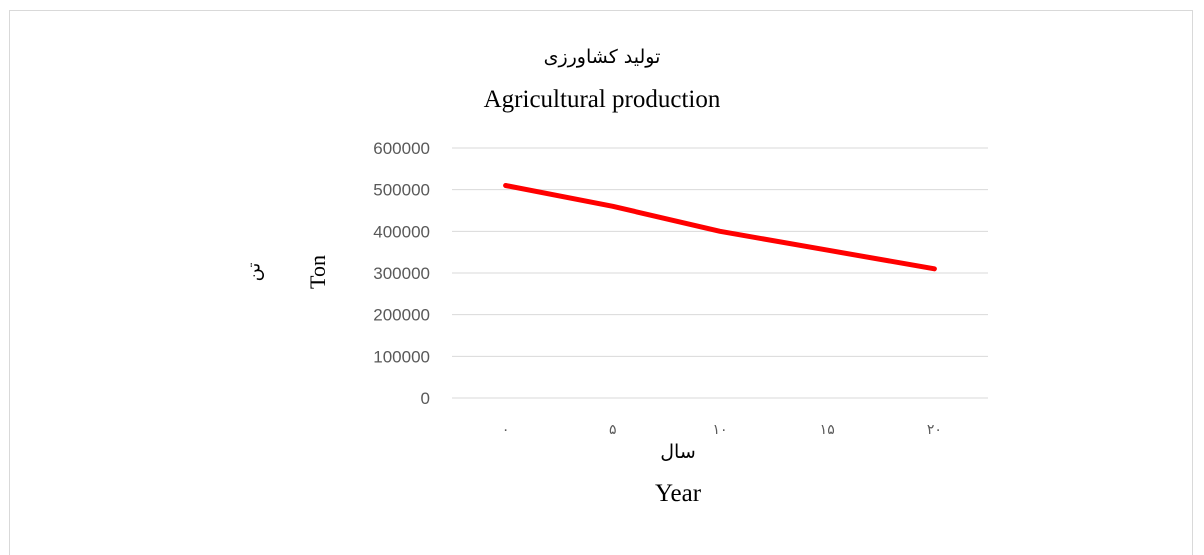 This screenshot has width=1204, height=555. What do you see at coordinates (678, 452) in the screenshot?
I see `x-axis-label: سال` at bounding box center [678, 452].